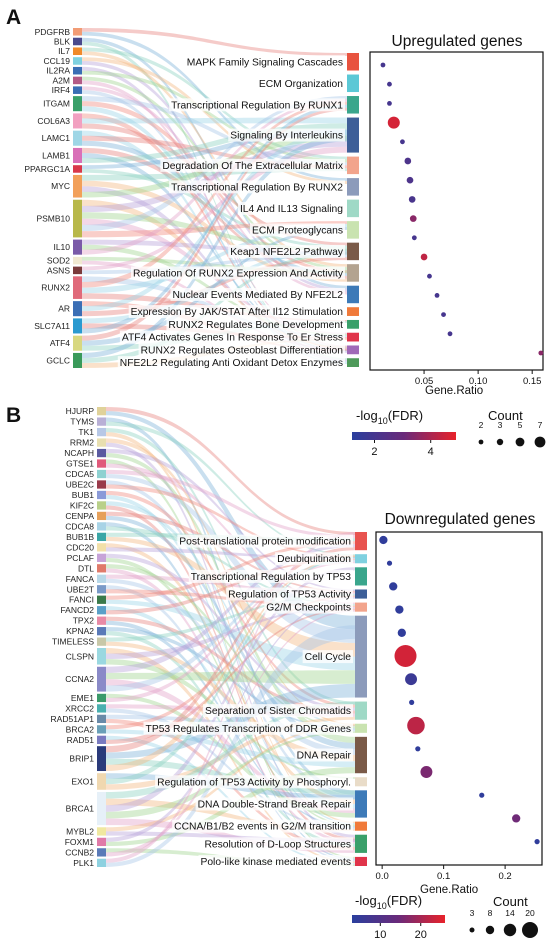 The width and height of the screenshot is (550, 950). What do you see at coordinates (64, 51) in the screenshot?
I see `gene-label: IL7` at bounding box center [64, 51].